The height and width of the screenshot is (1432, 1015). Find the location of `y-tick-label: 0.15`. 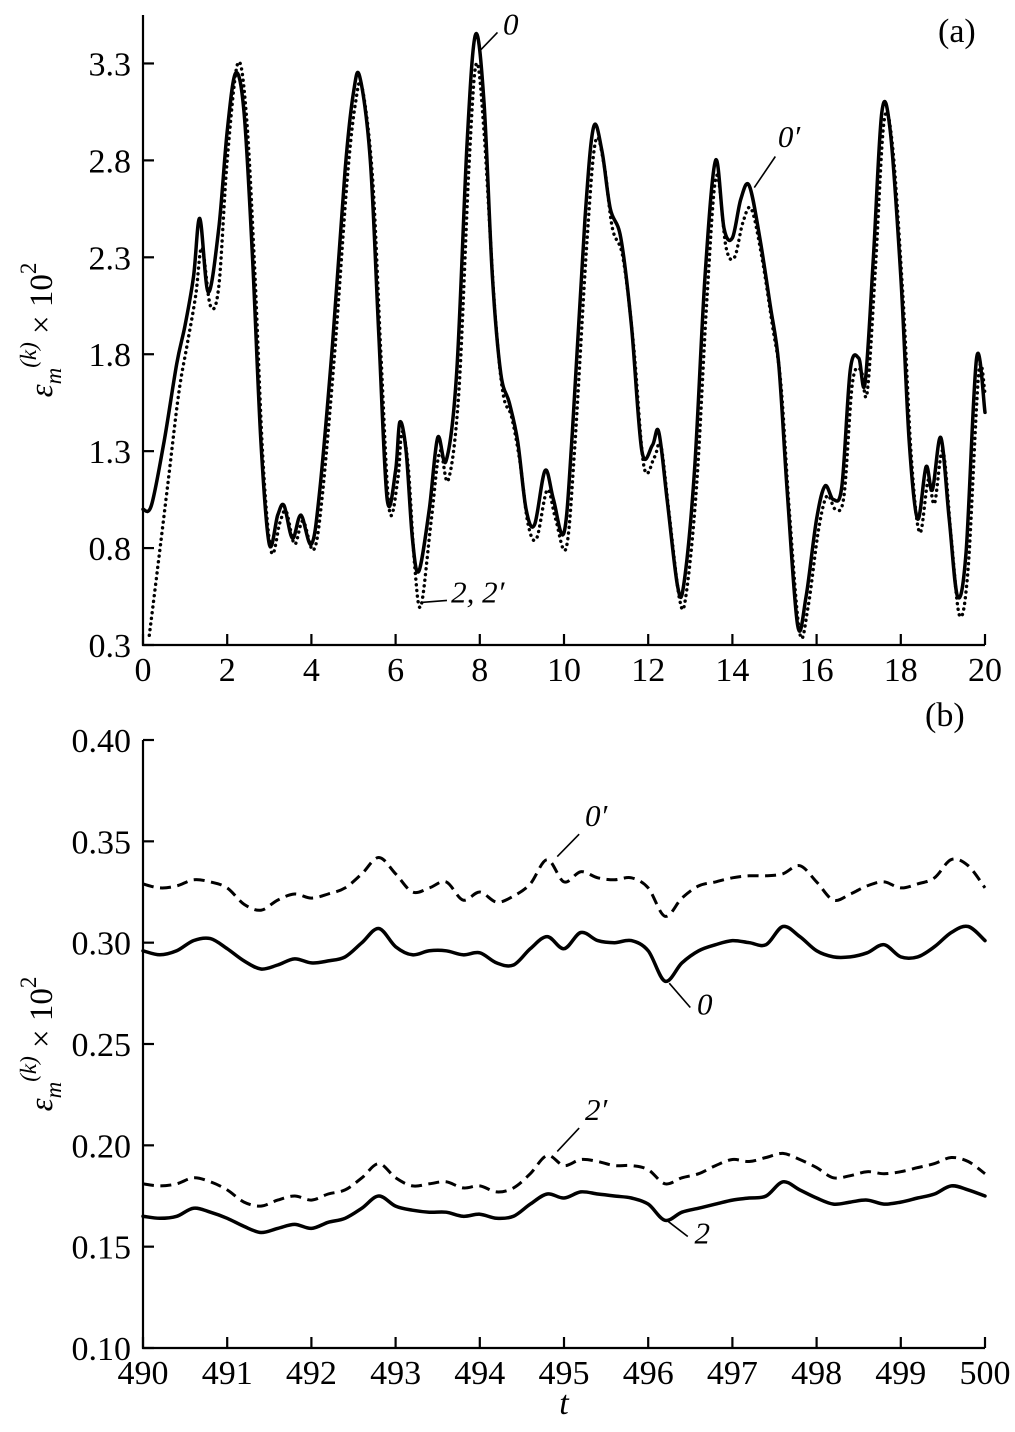

y-tick-label: 0.15 is located at coordinates (102, 1248).